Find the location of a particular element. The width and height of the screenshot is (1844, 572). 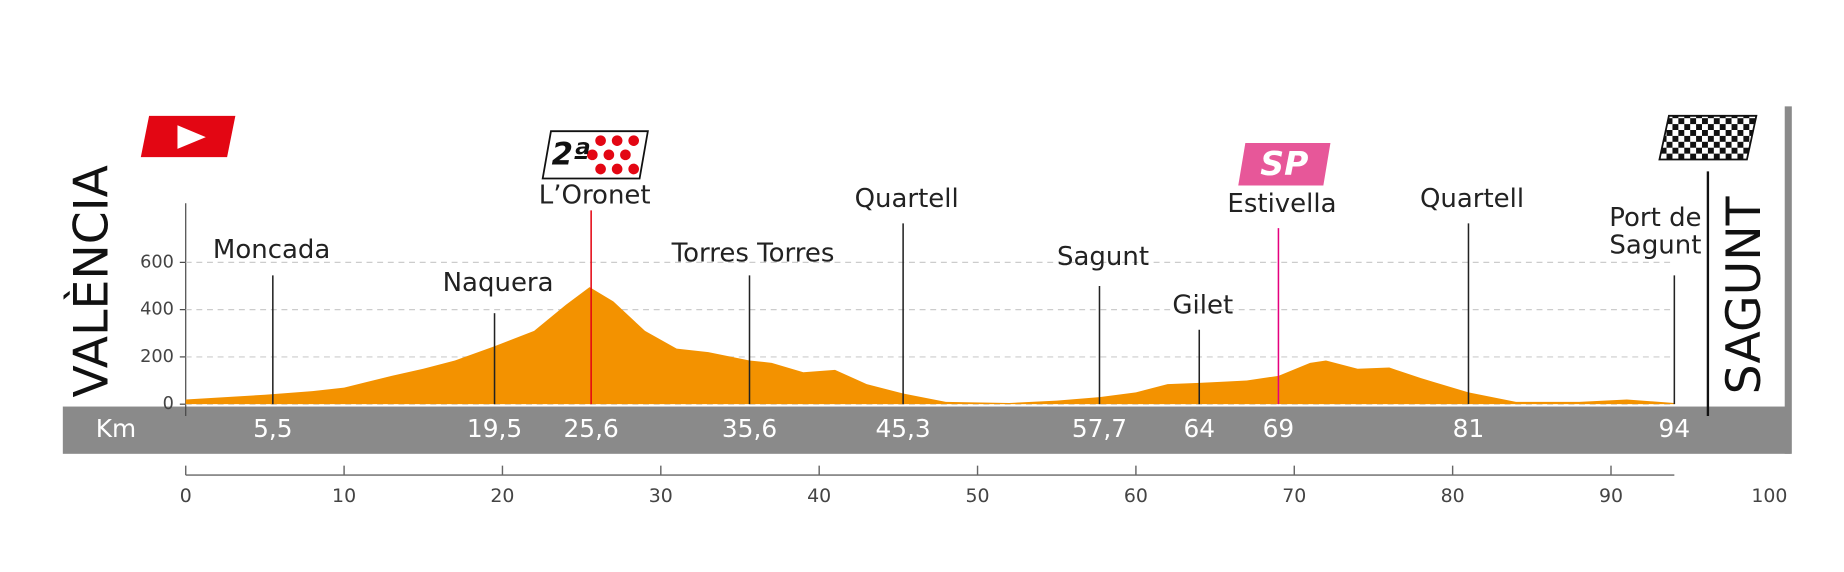

finish-city: SAGUNT is located at coordinates (1744, 294).